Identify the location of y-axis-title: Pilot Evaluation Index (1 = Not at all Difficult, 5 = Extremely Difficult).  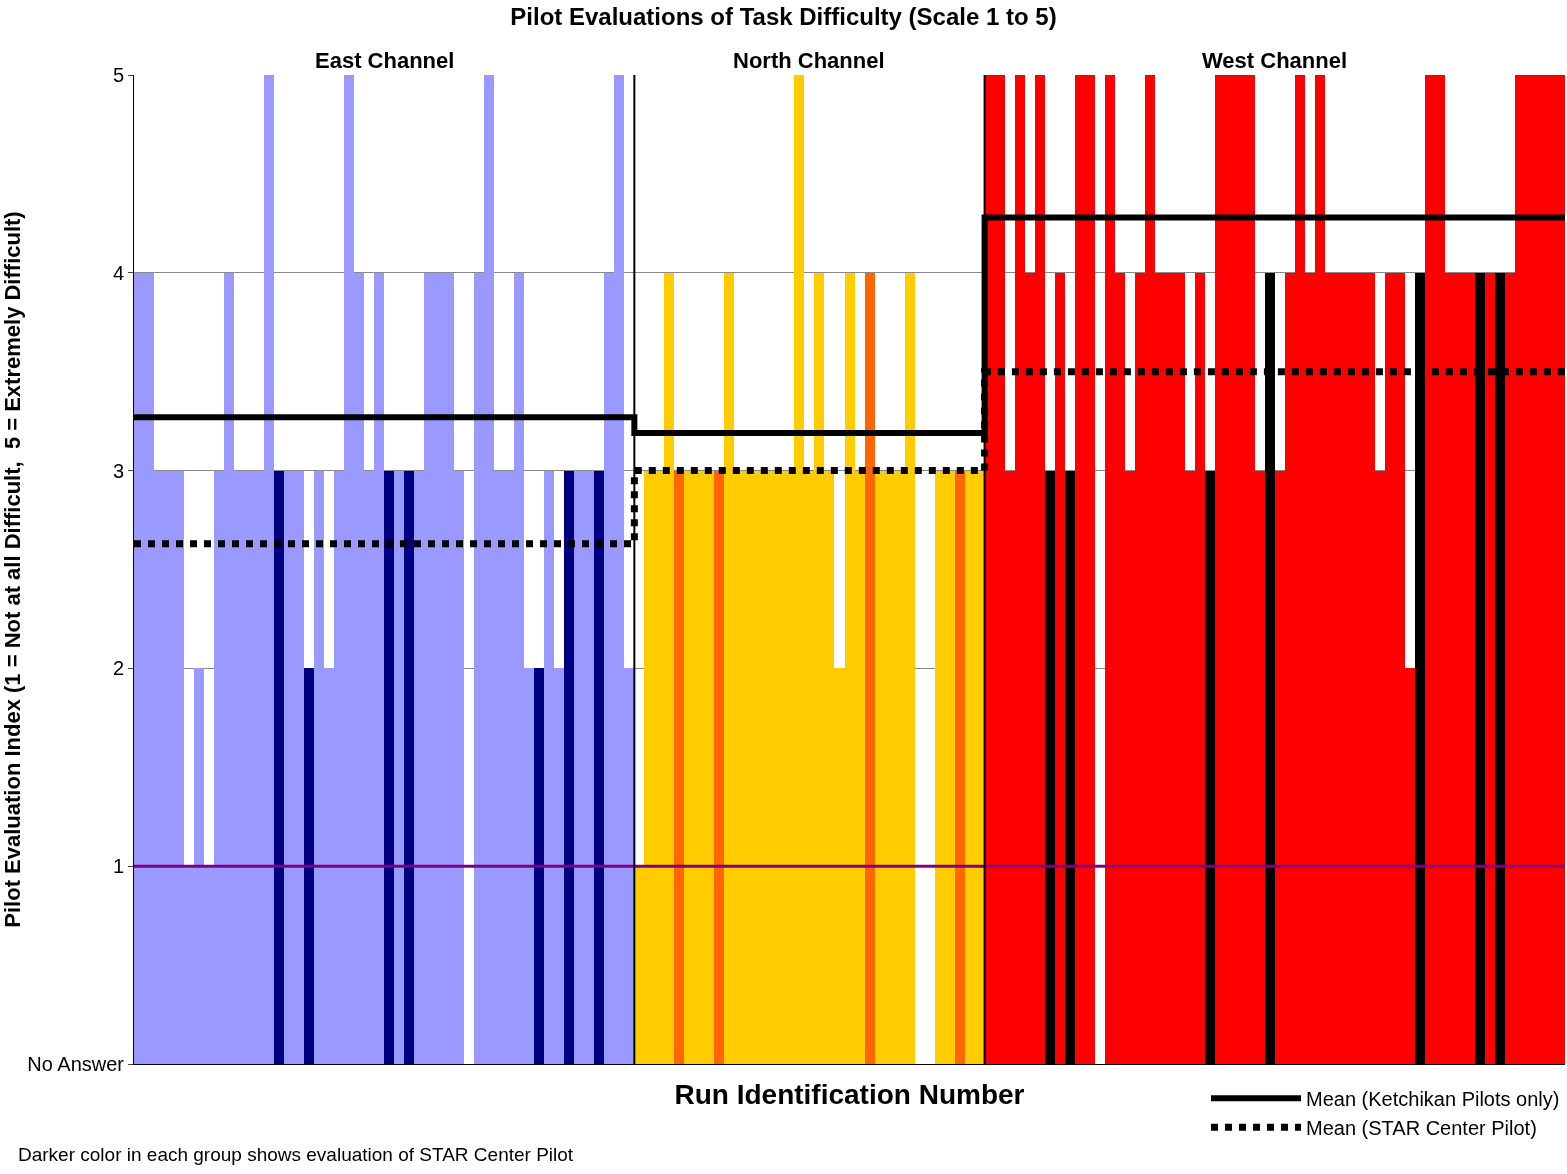
(12, 569).